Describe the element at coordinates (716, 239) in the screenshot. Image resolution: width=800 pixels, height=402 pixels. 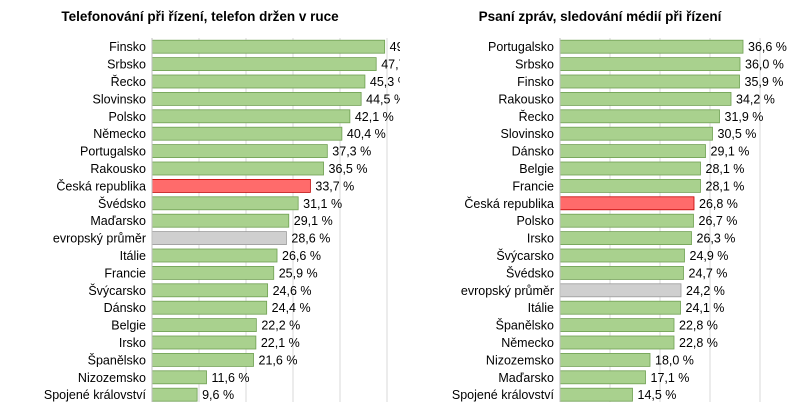
I see `value-label-irsko: 26,3 %` at that location.